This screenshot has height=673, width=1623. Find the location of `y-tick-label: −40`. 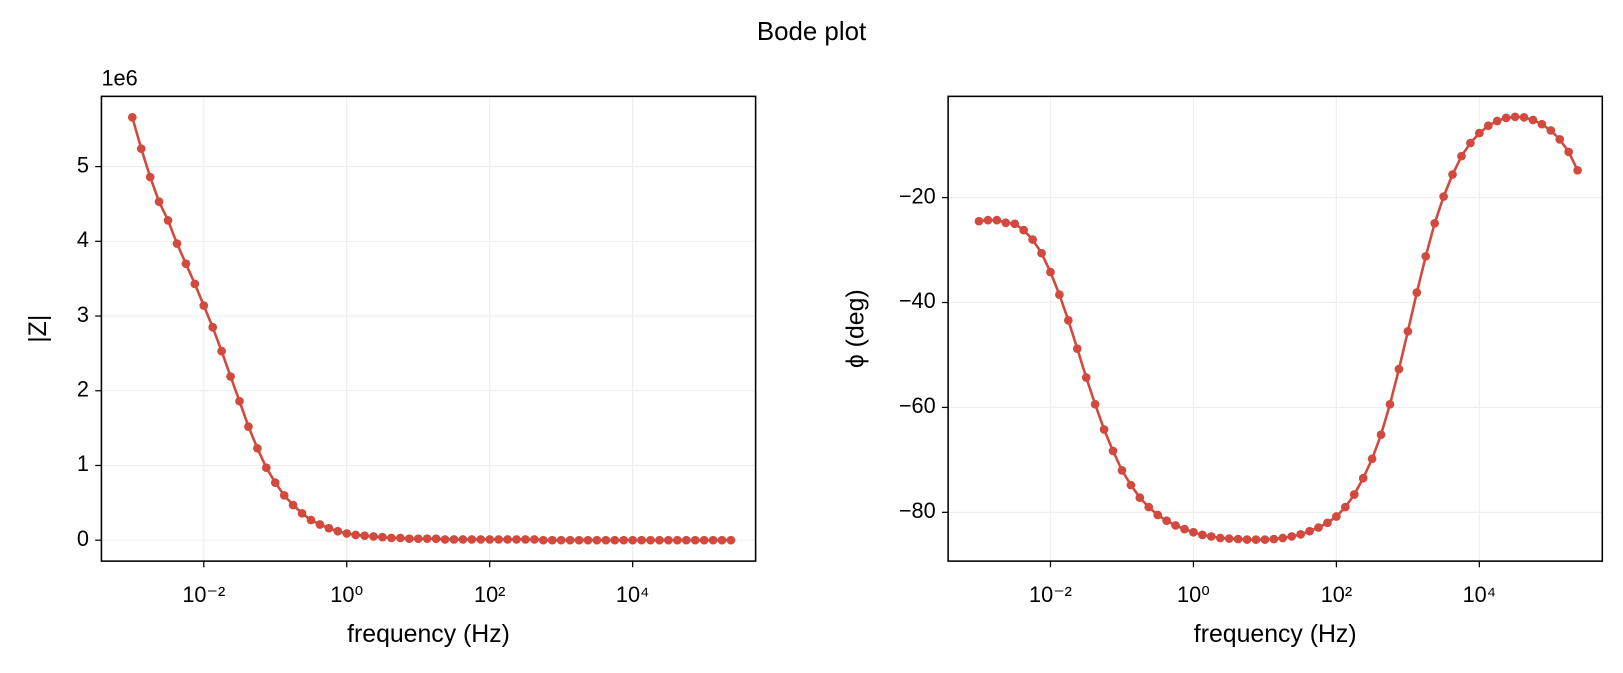

y-tick-label: −40 is located at coordinates (917, 300).